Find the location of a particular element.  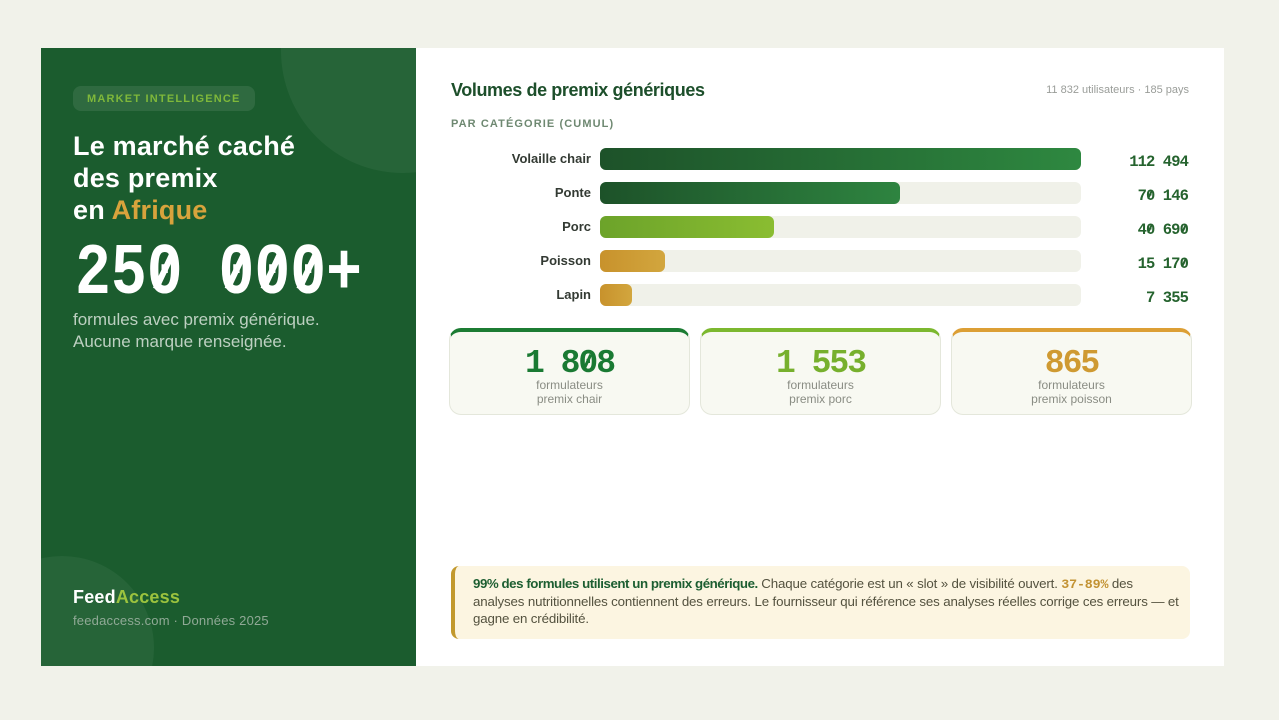

svg-text: 250 000+ is located at coordinates (218, 273).